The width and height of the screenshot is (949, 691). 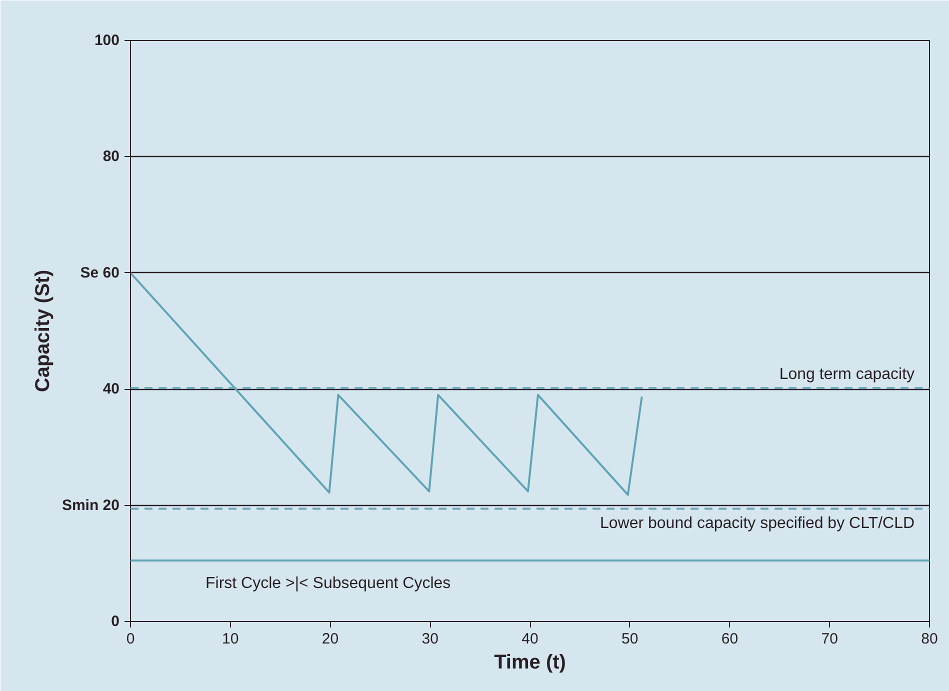 What do you see at coordinates (847, 374) in the screenshot?
I see `ref-line-label: Long term capacity` at bounding box center [847, 374].